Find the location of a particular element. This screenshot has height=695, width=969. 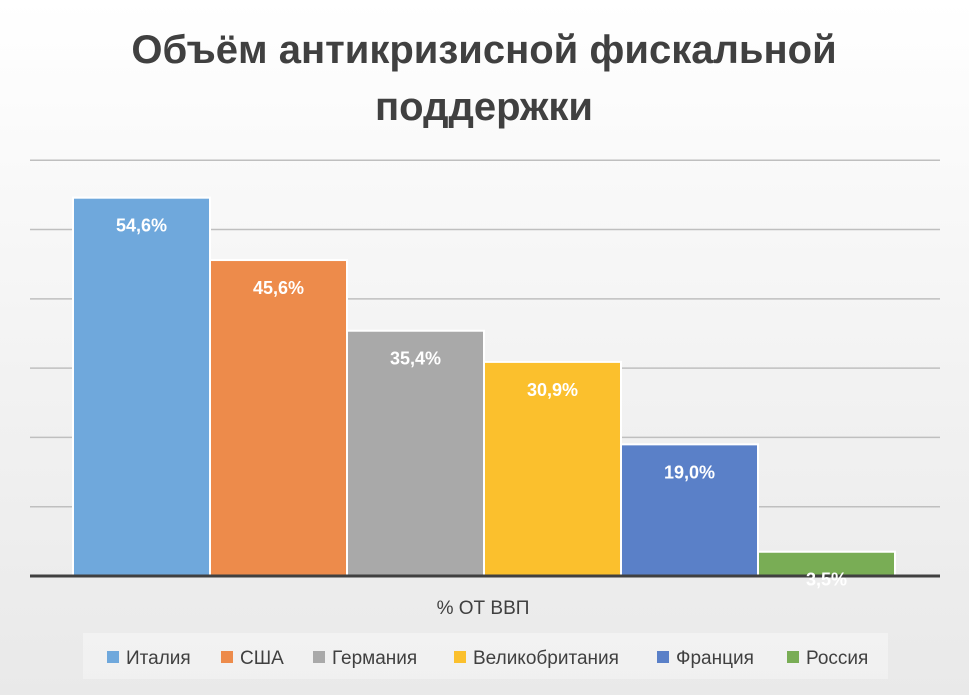

legend-label-3: Германия is located at coordinates (374, 658).